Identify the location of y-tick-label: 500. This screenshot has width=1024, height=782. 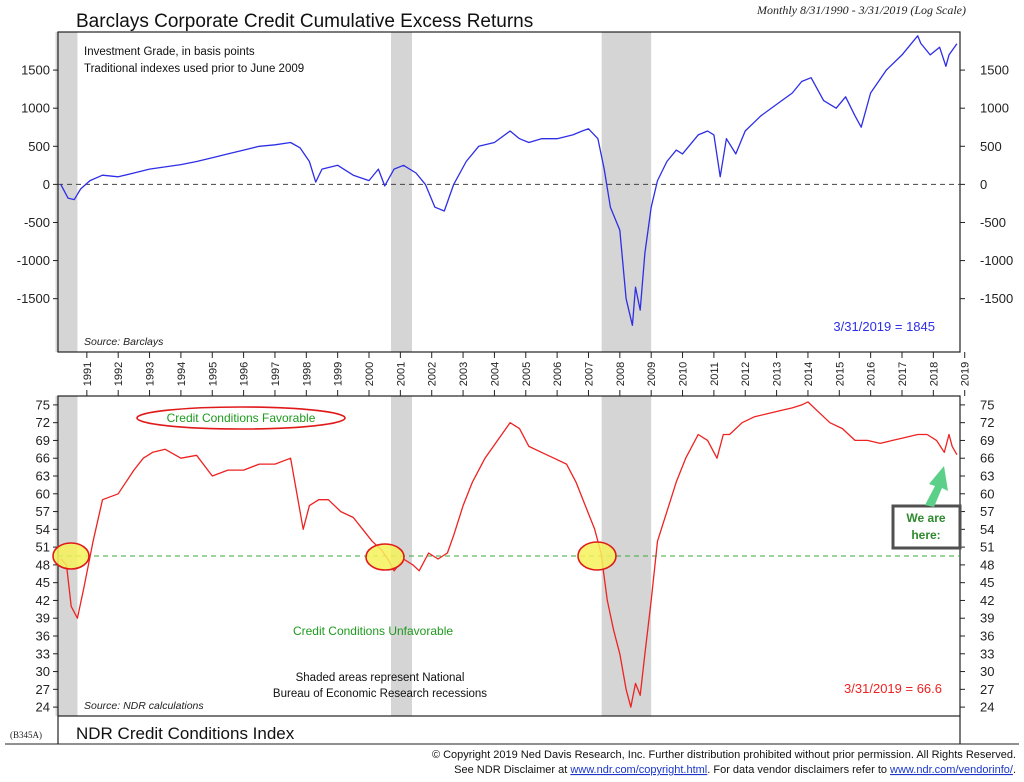
(39, 146).